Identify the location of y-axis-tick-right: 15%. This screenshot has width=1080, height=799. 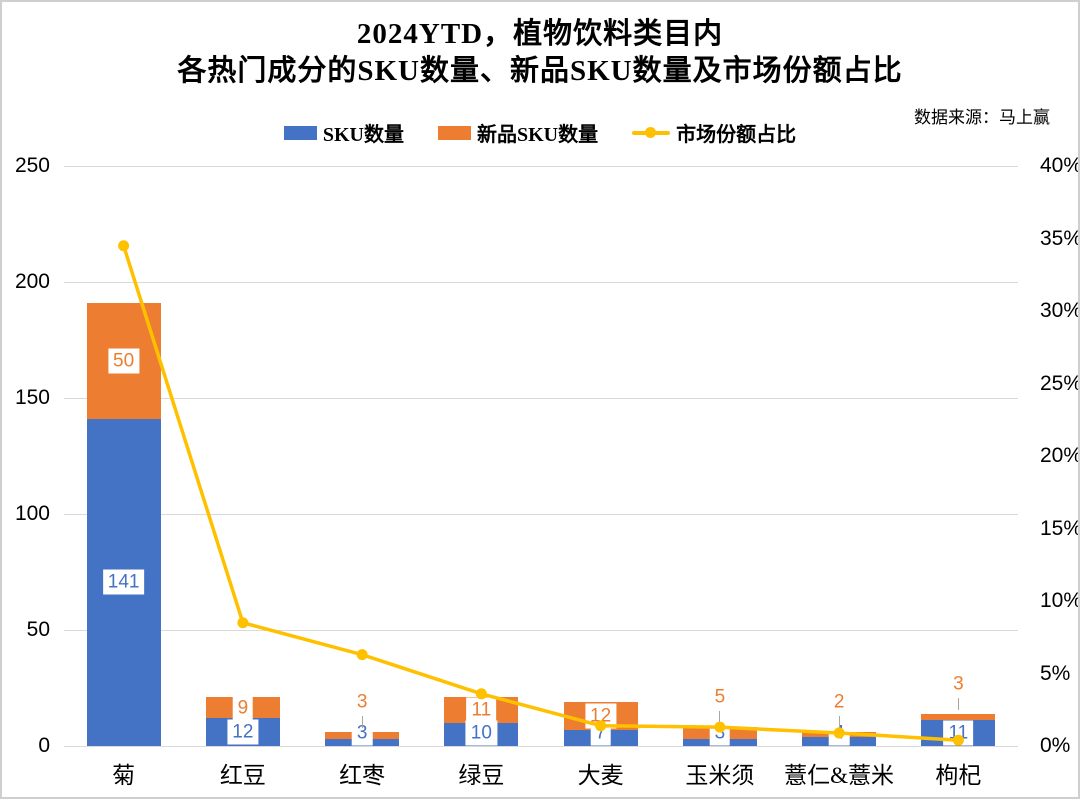
(1060, 528).